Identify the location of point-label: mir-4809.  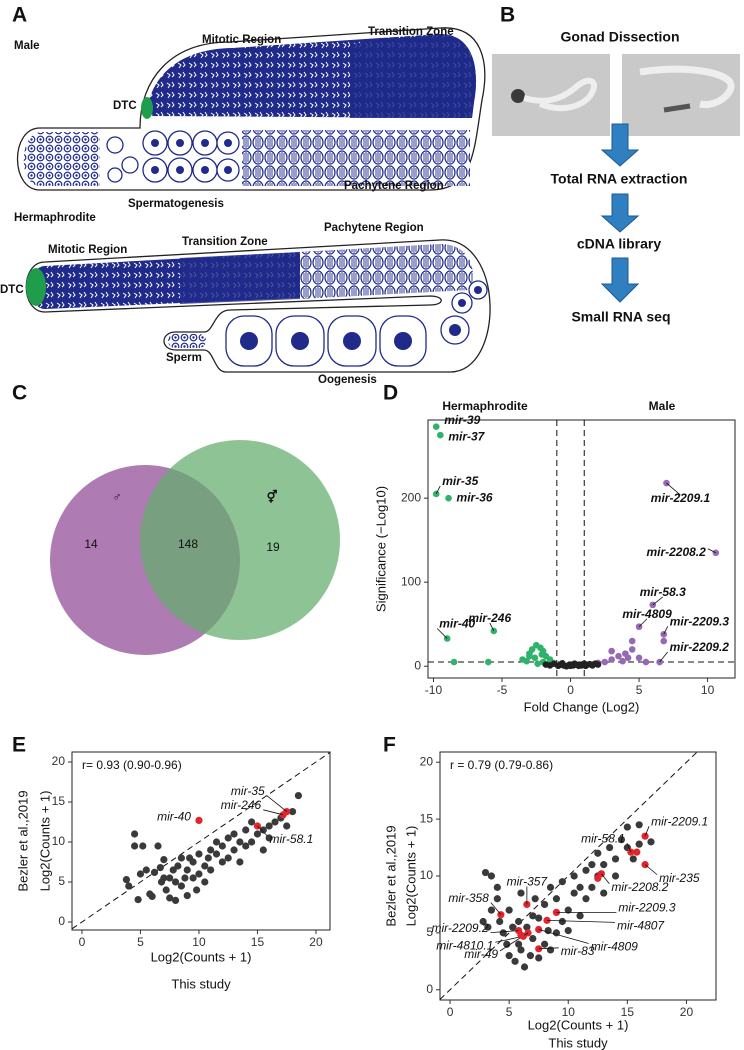
(614, 947).